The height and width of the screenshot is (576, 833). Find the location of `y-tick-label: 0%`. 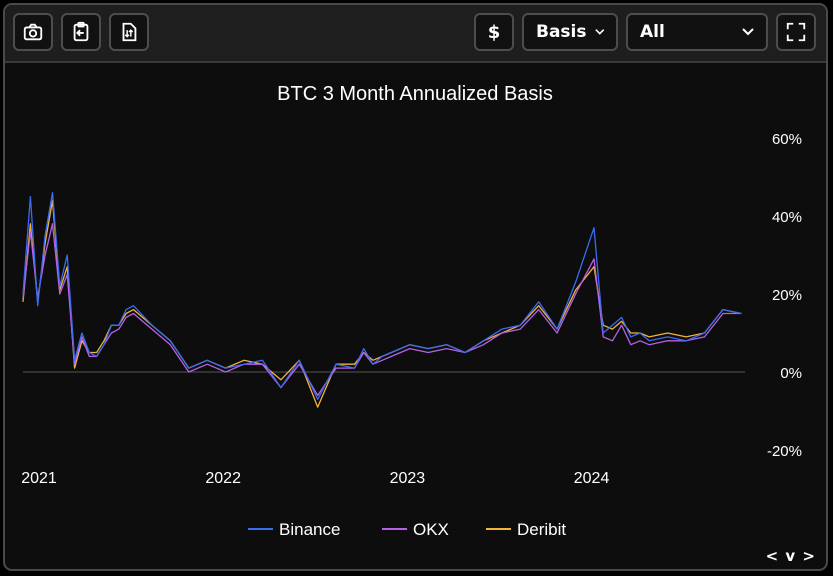

y-tick-label: 0% is located at coordinates (791, 373).